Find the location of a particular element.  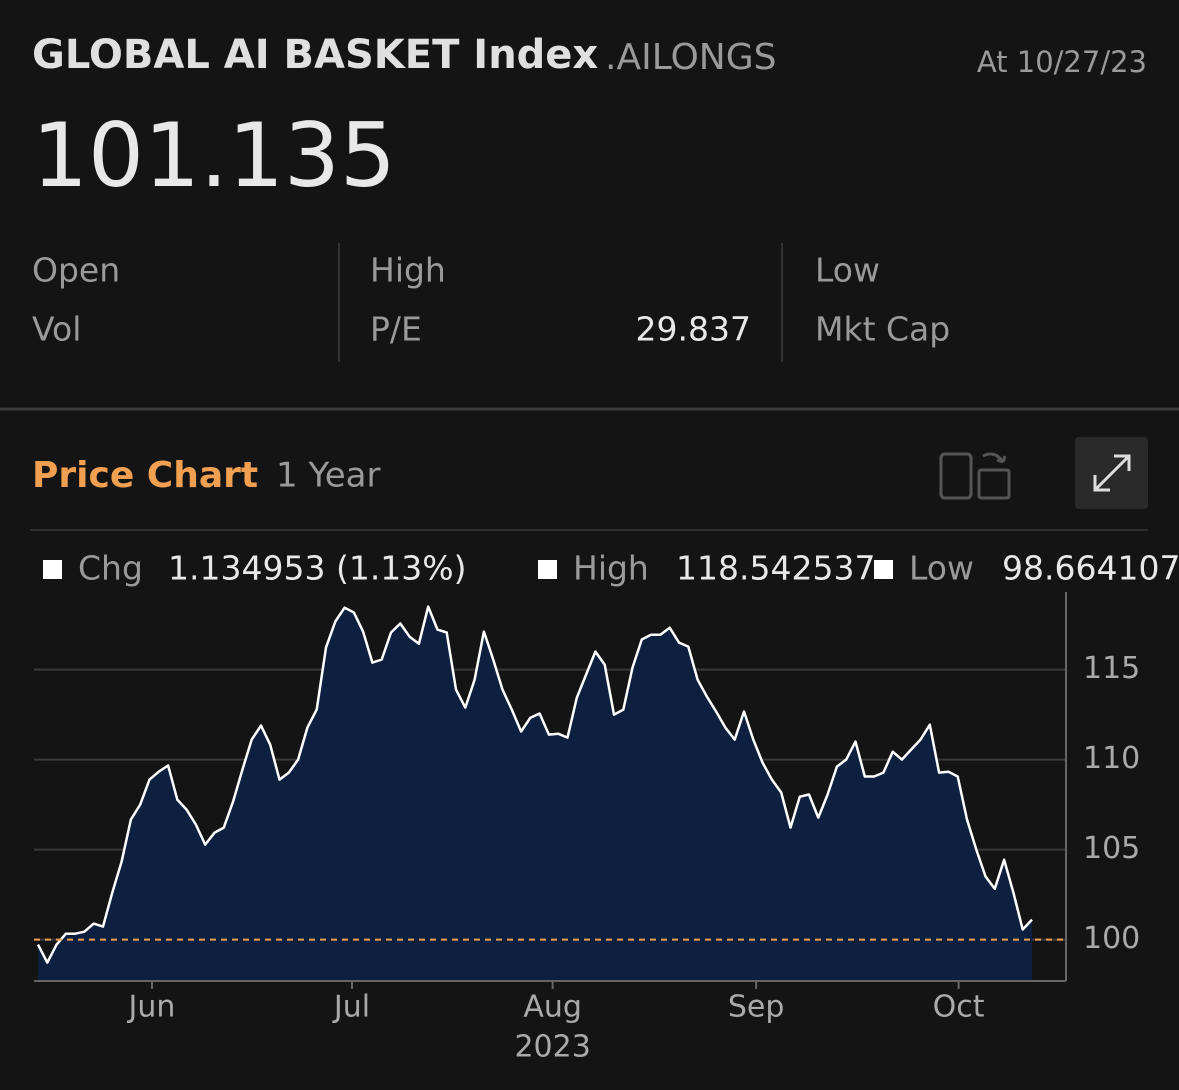

legend-chg-label: Chg is located at coordinates (110, 568).